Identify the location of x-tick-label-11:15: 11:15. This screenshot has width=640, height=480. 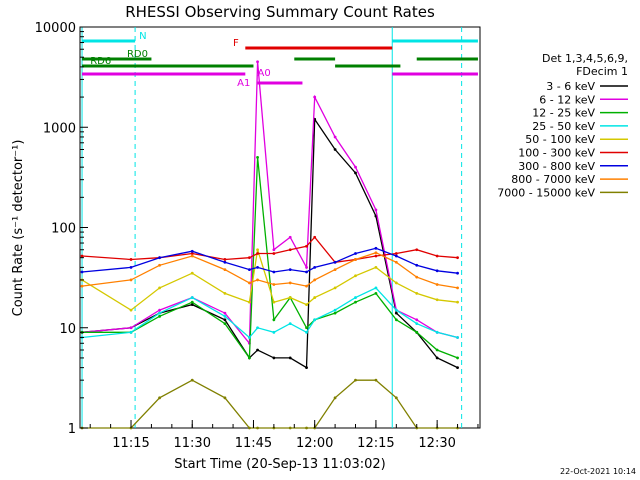
(130, 443).